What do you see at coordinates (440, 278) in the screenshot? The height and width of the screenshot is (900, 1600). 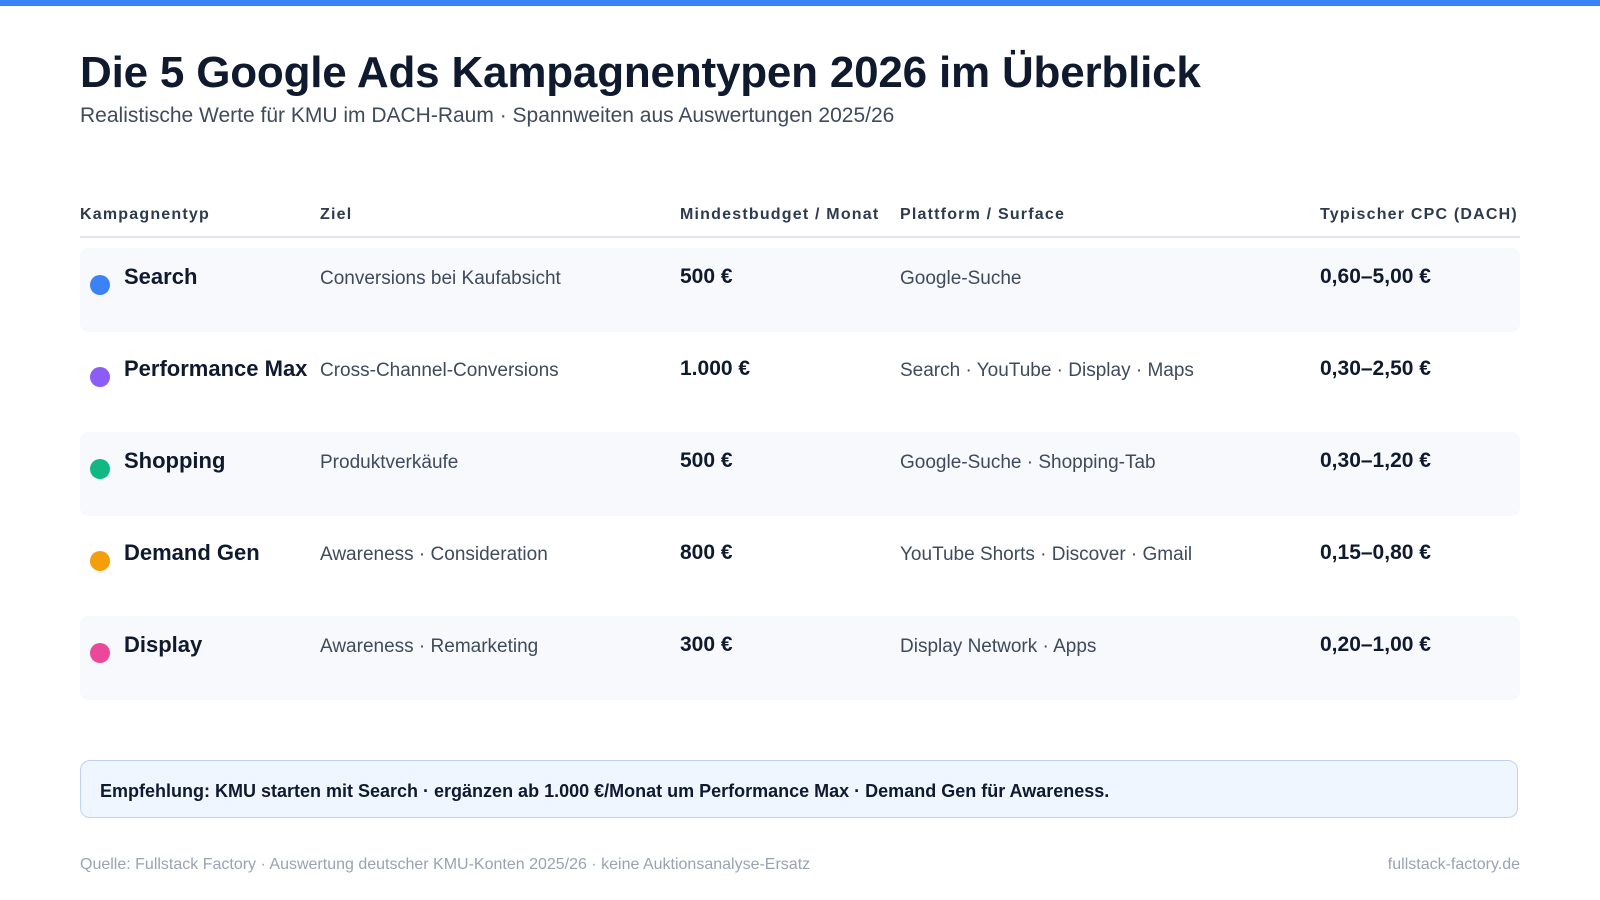 I see `campaign-goal: Conversions bei Kaufabsicht` at bounding box center [440, 278].